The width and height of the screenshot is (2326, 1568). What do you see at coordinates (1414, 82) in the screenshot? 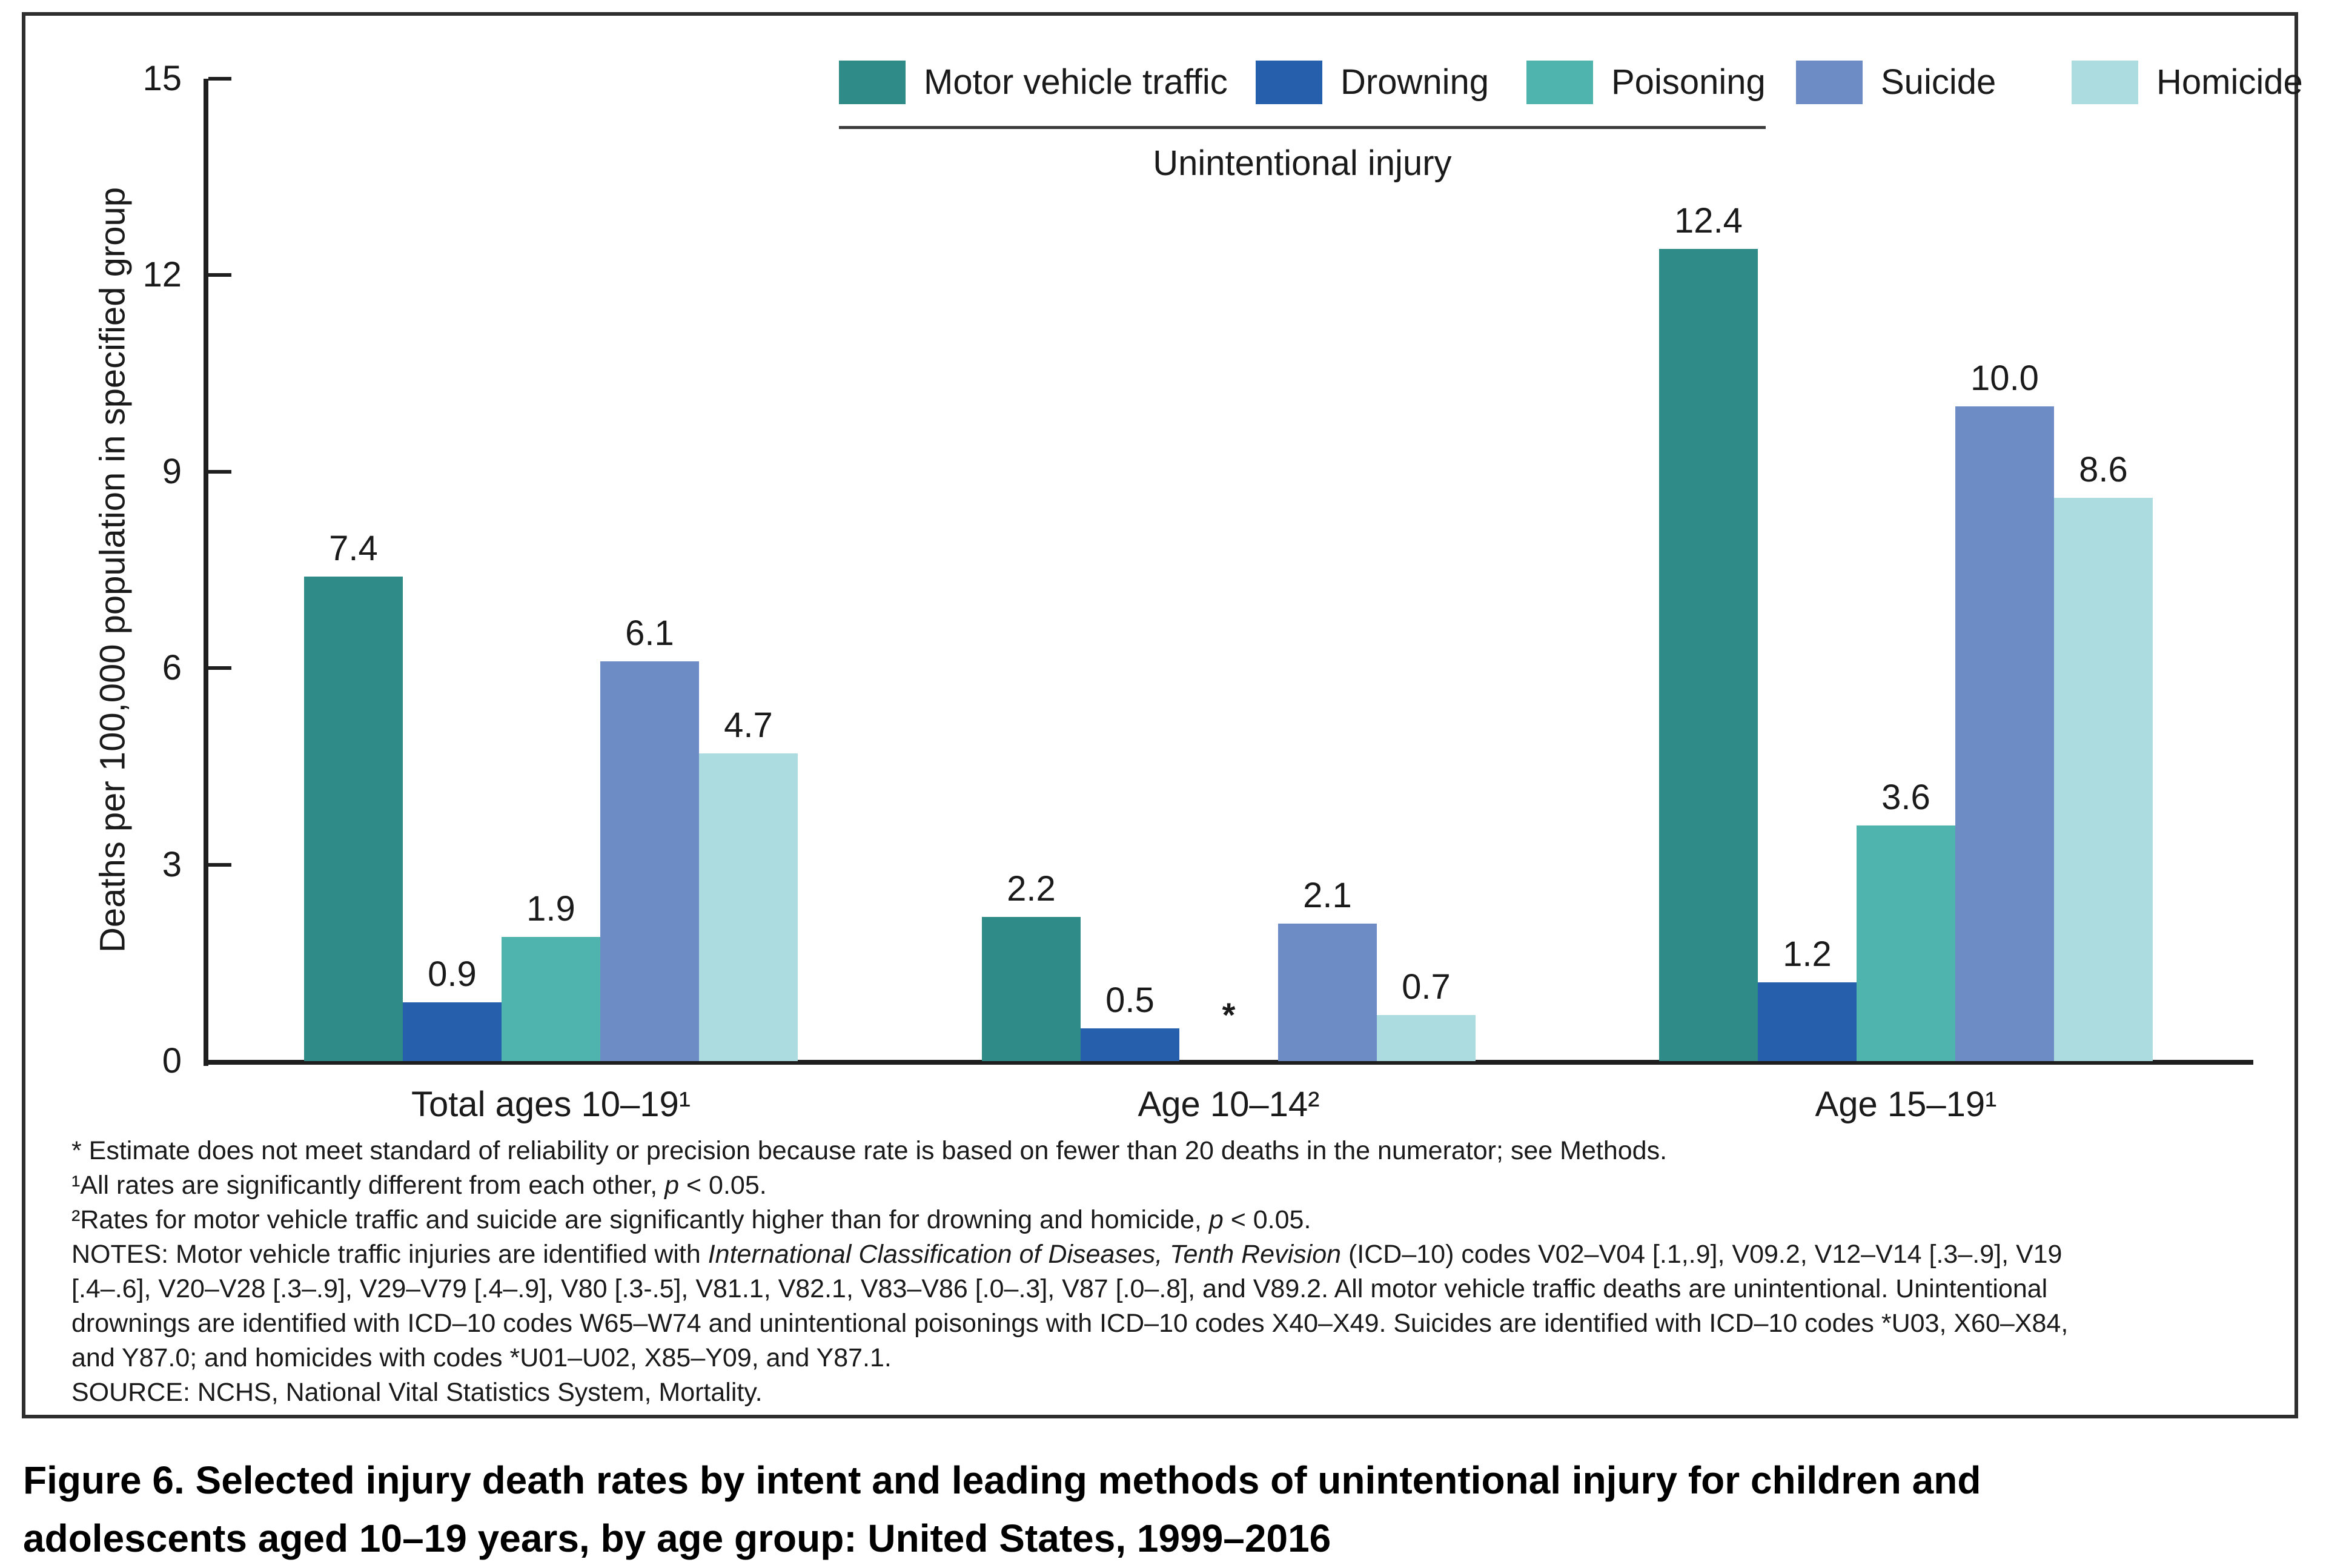
I see `legend-label: Drowning` at bounding box center [1414, 82].